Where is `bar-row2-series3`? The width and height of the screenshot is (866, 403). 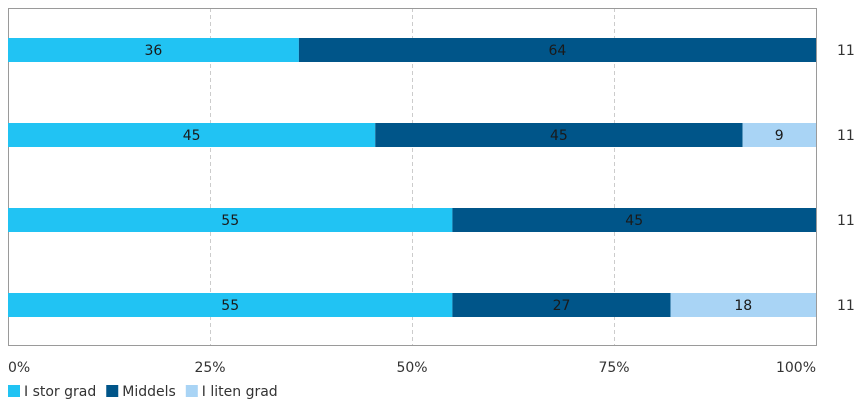 bar-row2-series3 is located at coordinates (779, 135).